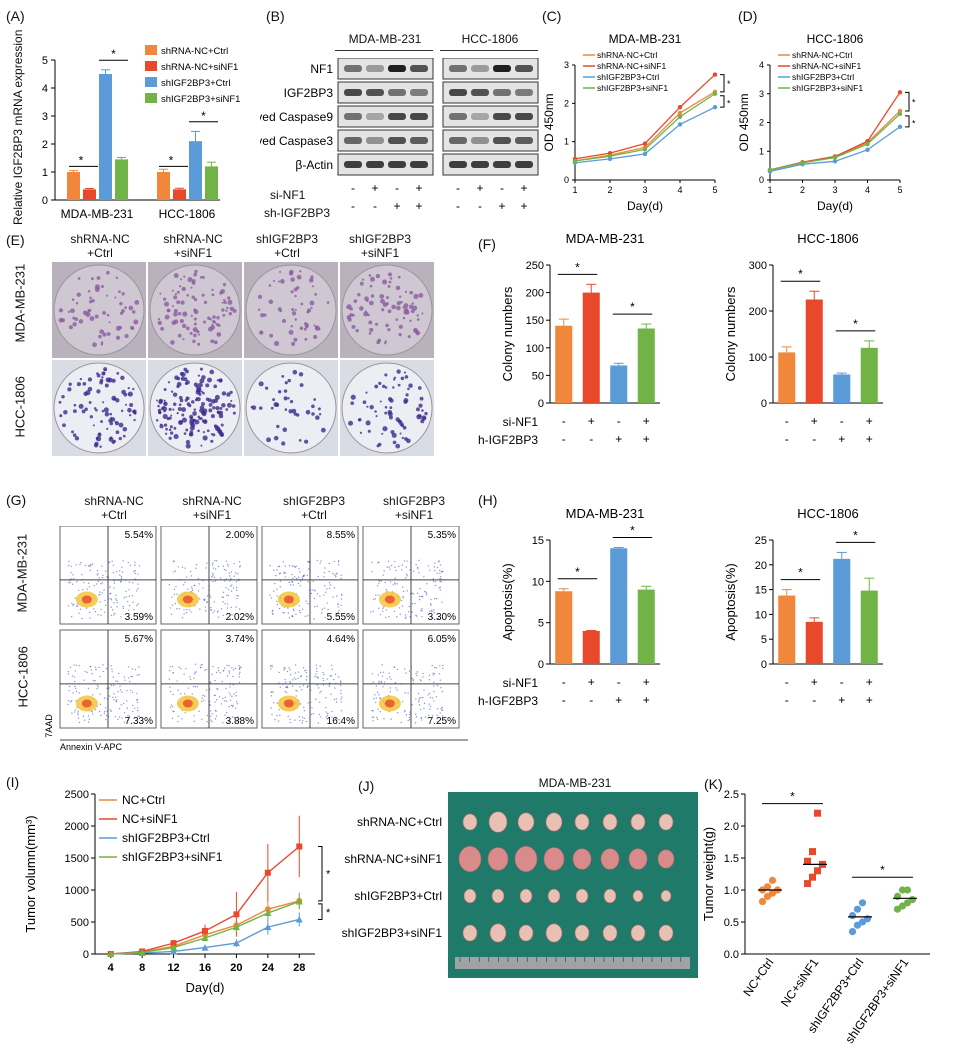 Image resolution: width=955 pixels, height=1058 pixels. Describe the element at coordinates (20, 407) in the screenshot. I see `e-row-hcc: HCC-1806` at that location.